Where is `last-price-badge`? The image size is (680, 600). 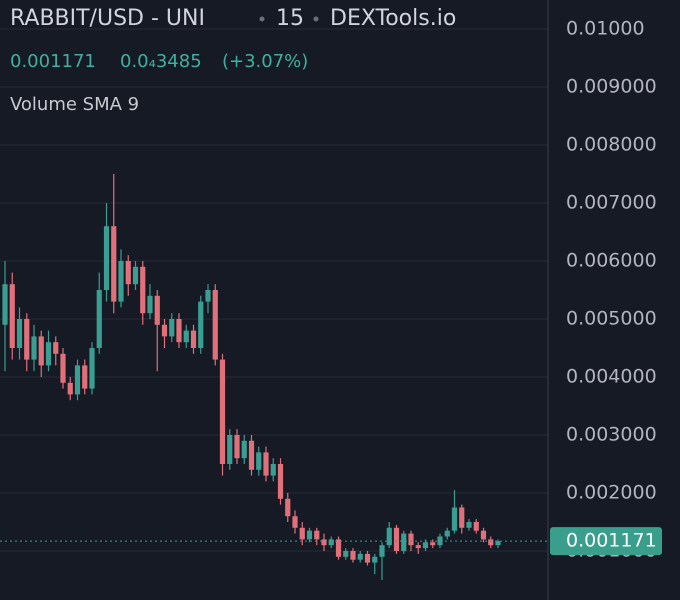
last-price-badge is located at coordinates (606, 541).